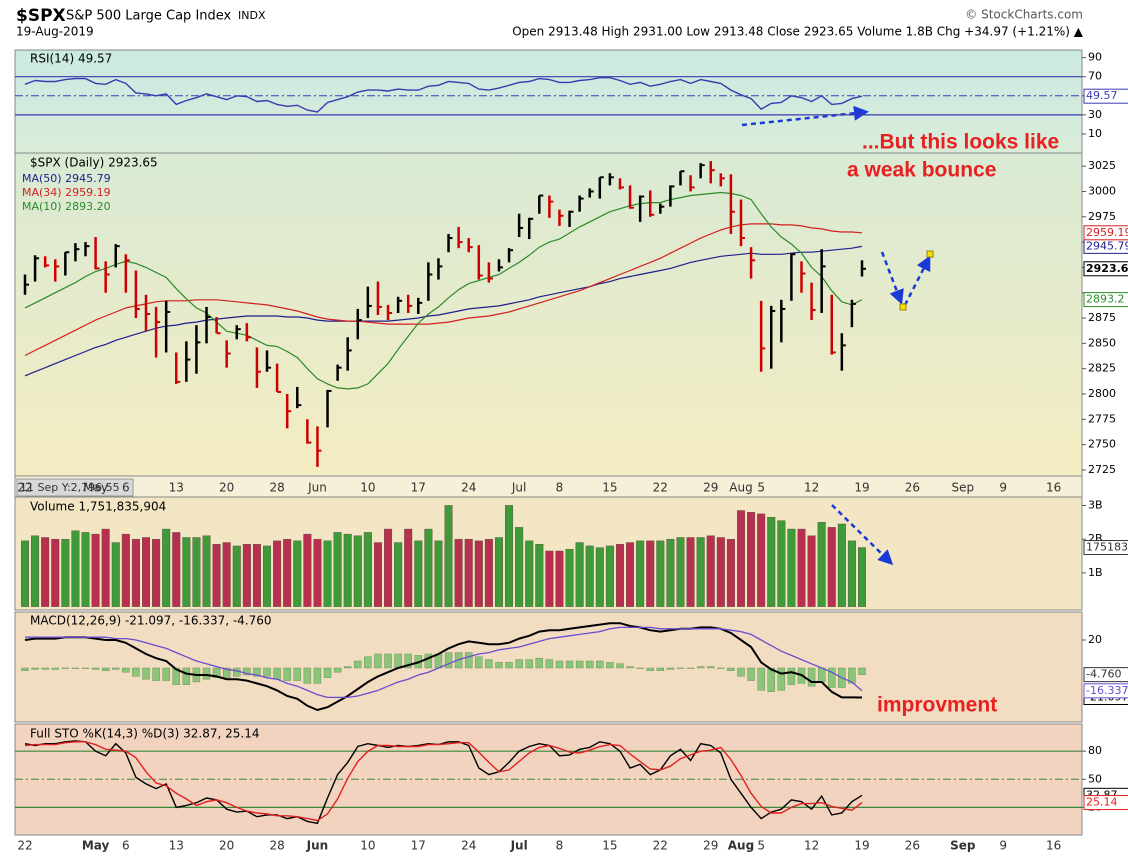  What do you see at coordinates (126, 488) in the screenshot?
I see `x-tick-label: 6` at bounding box center [126, 488].